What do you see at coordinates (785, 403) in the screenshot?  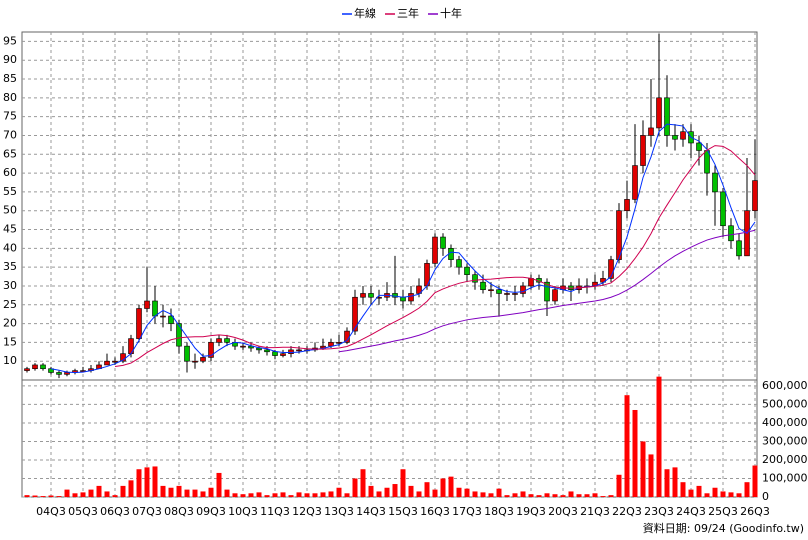 I see `volume-tick-label: 500,000` at bounding box center [785, 403].